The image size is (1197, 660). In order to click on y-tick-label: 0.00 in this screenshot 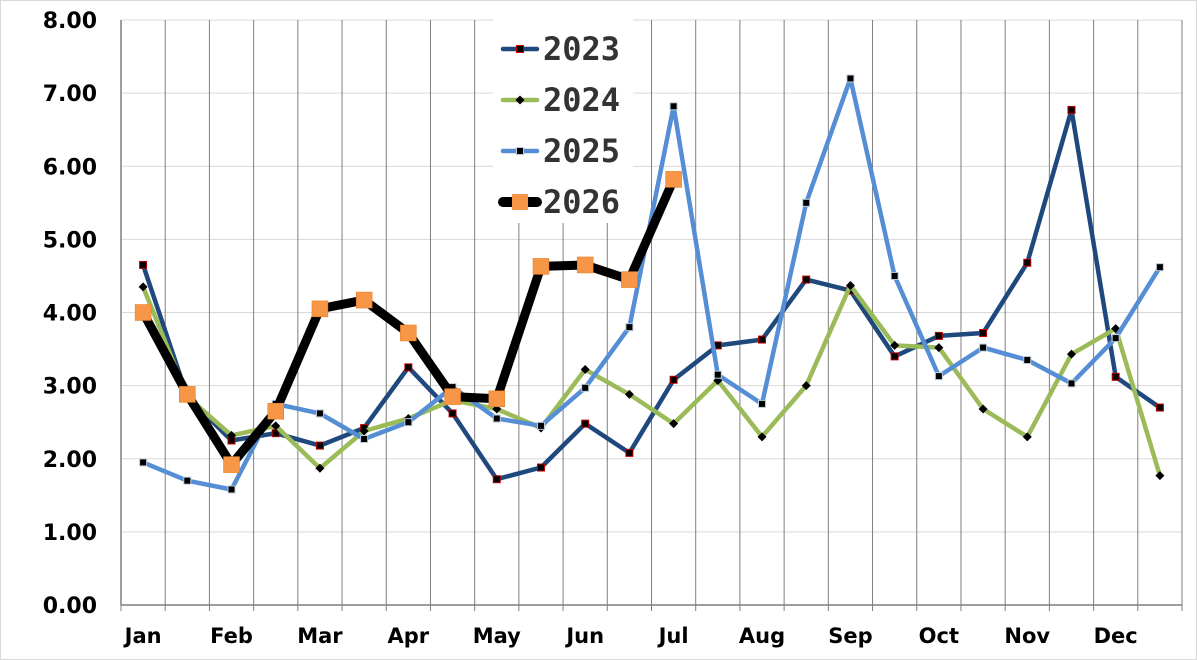, I will do `click(70, 606)`.